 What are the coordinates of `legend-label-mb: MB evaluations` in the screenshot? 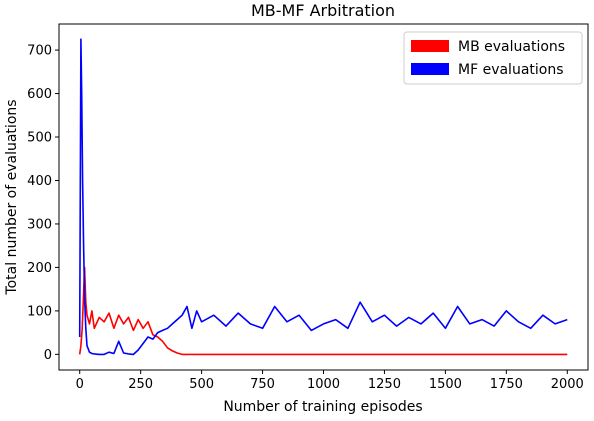 It's located at (511, 47).